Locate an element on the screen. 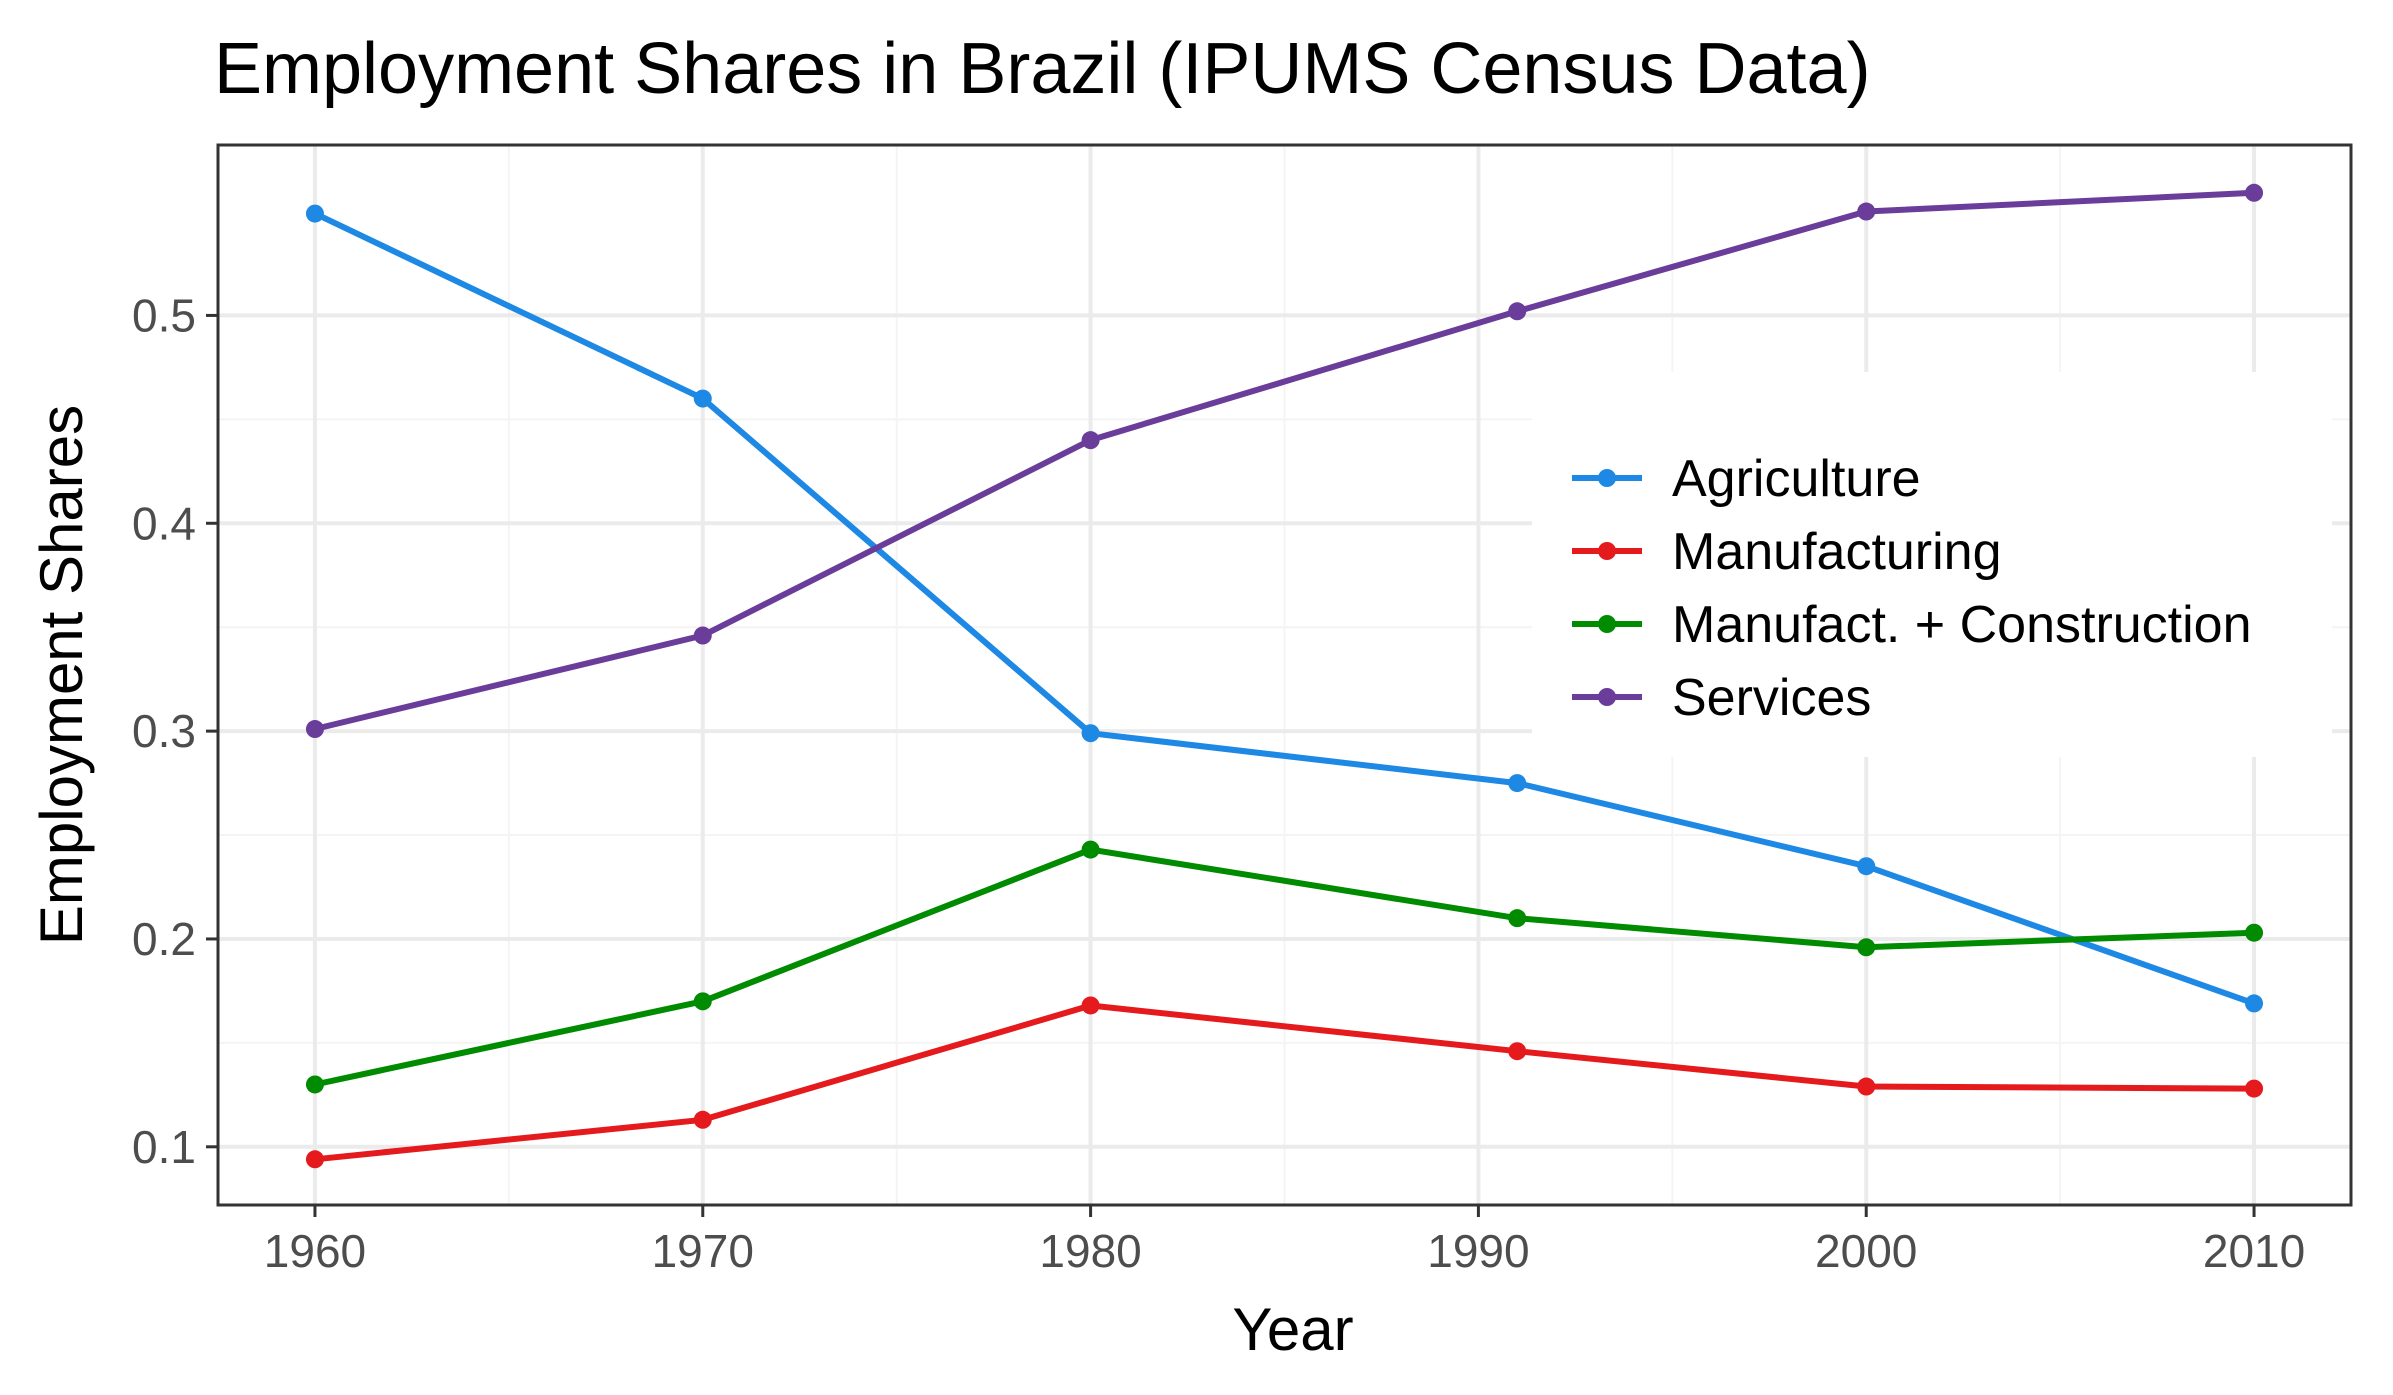 Image resolution: width=2393 pixels, height=1395 pixels. legend-label: Manufact. + Construction is located at coordinates (1962, 625).